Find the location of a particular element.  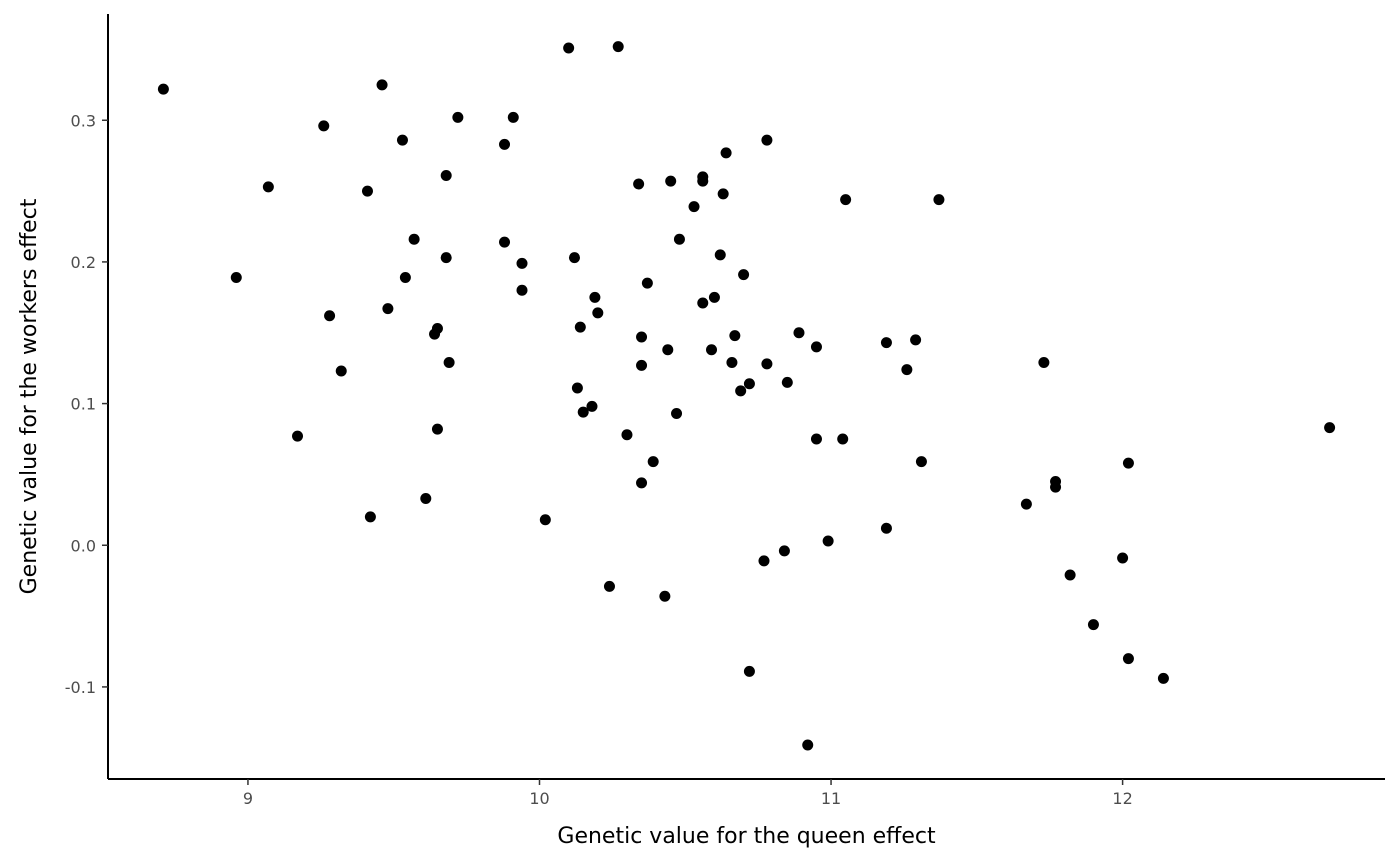

x-tick-label: 10 is located at coordinates (539, 798).